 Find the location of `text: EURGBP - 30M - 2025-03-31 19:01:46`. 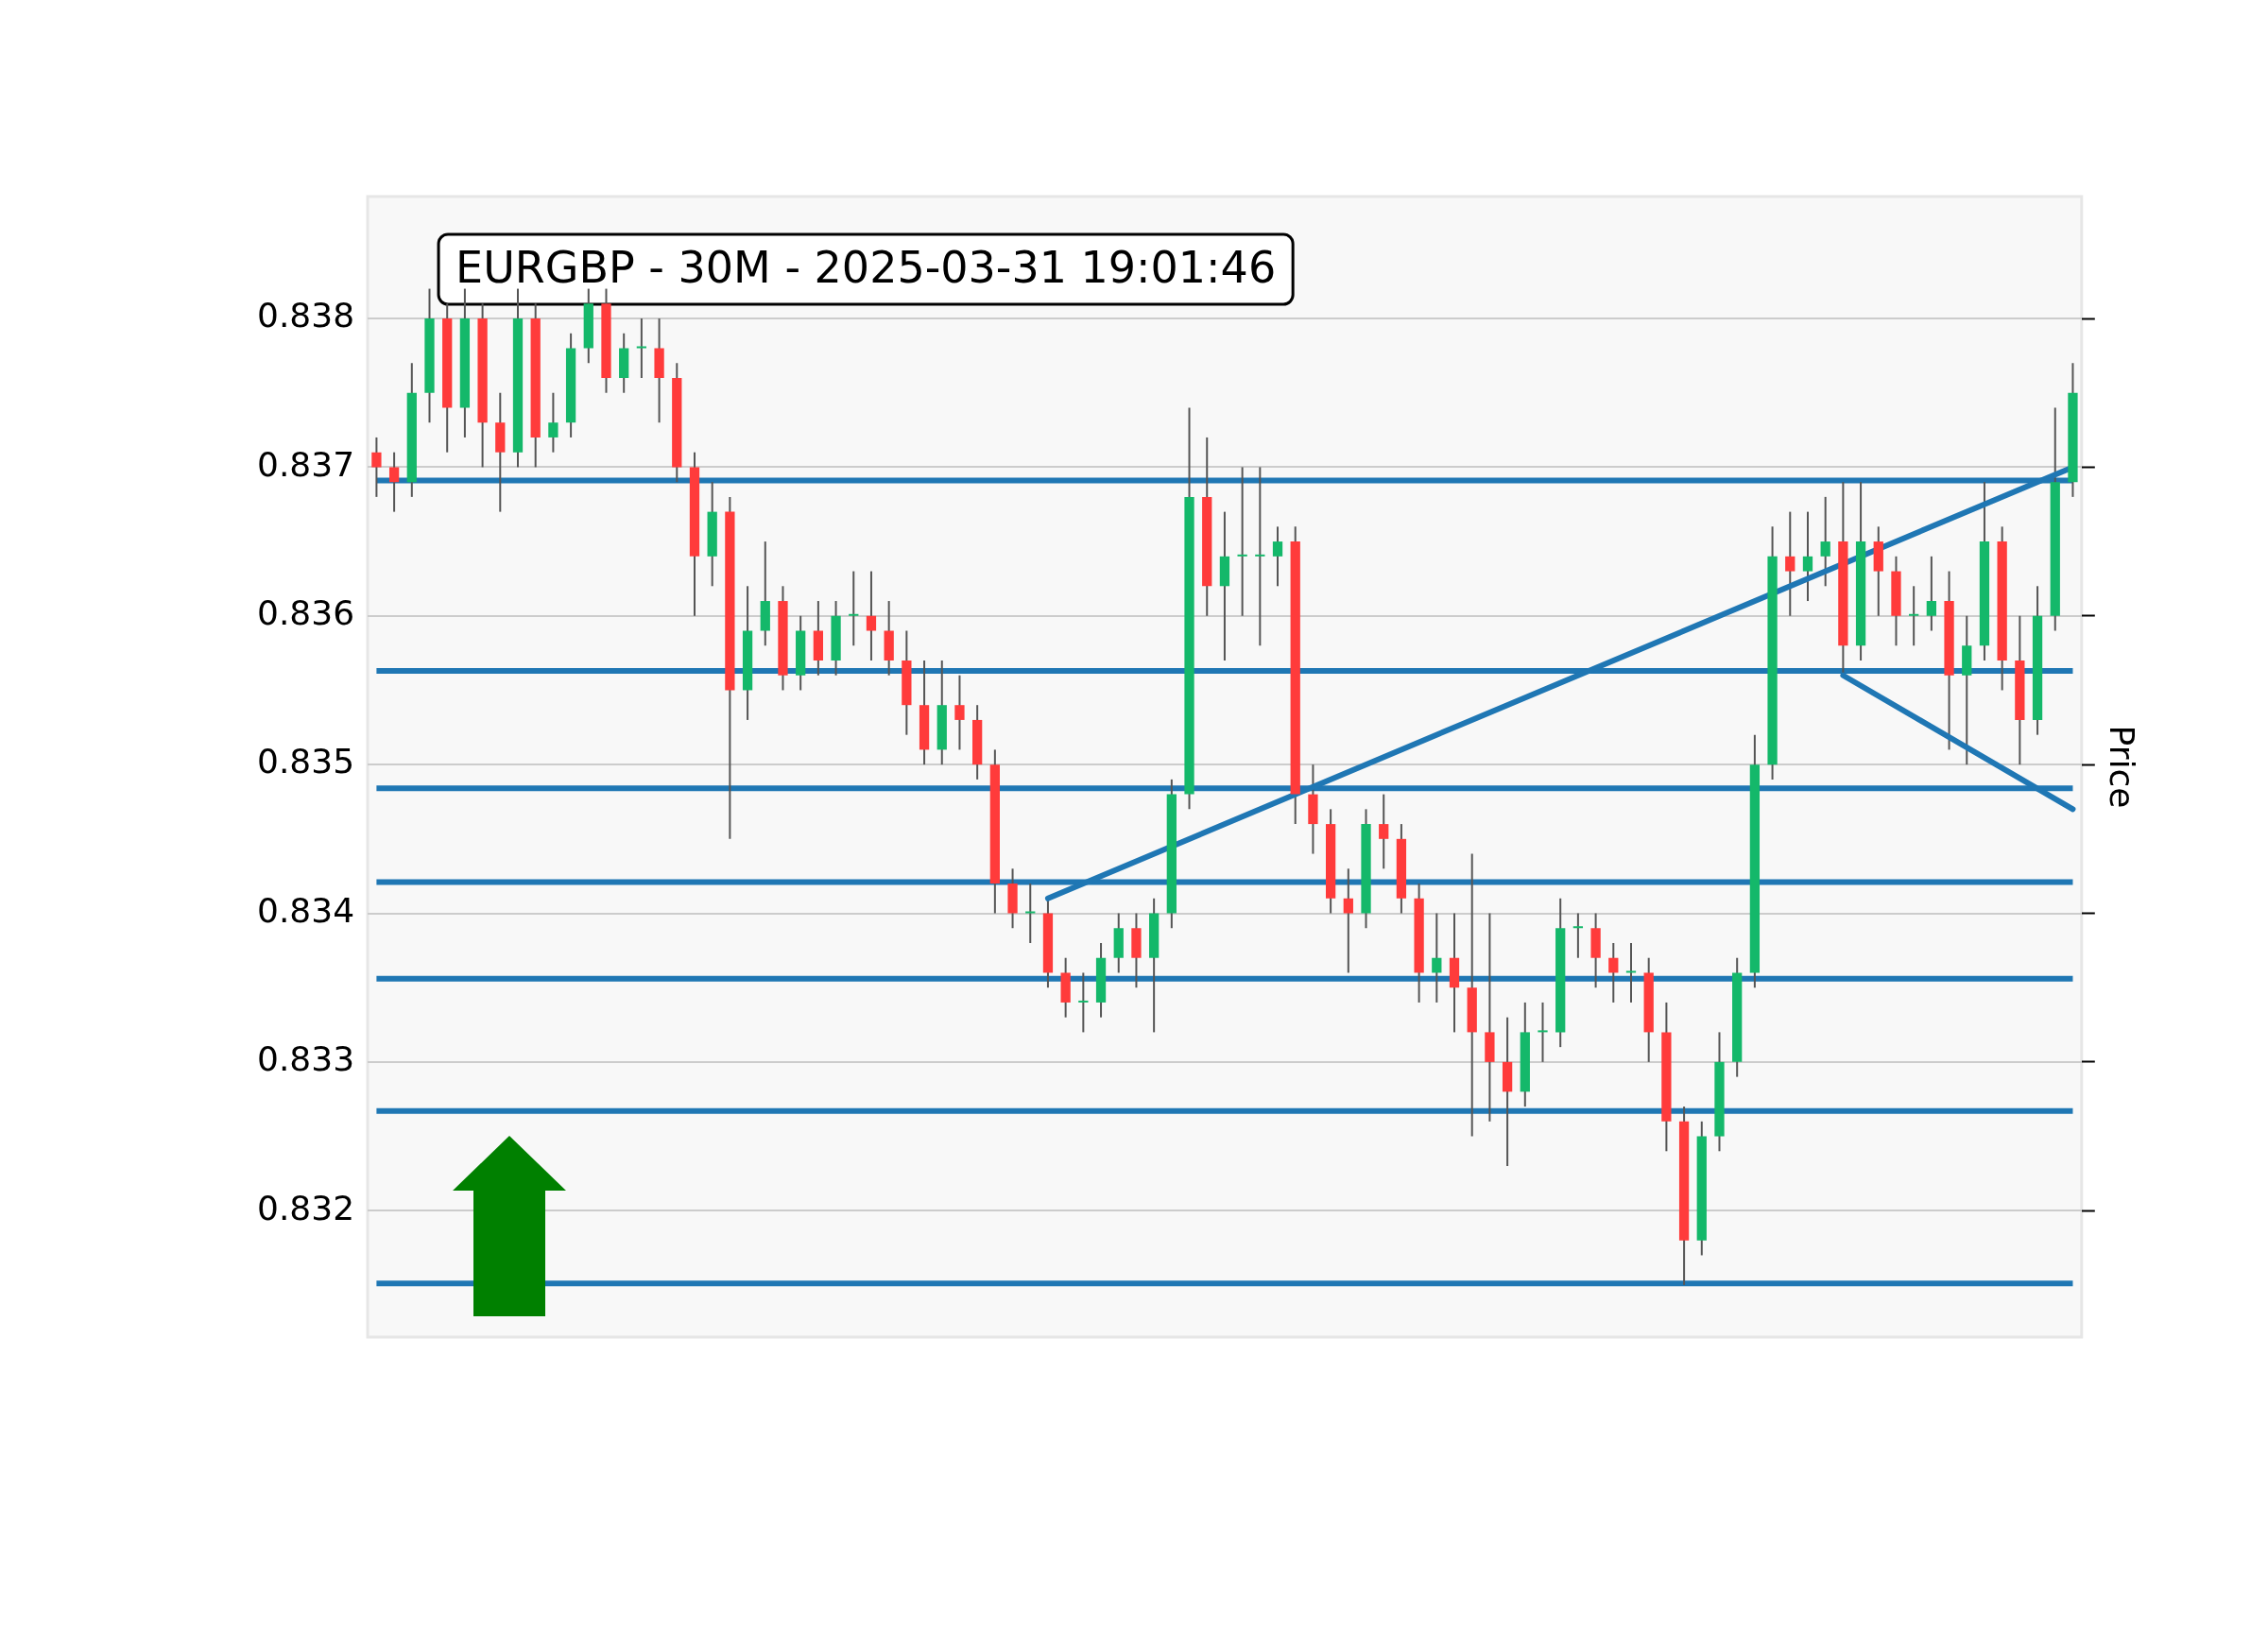

text: EURGBP - 30M - 2025-03-31 19:01:46 is located at coordinates (866, 267).